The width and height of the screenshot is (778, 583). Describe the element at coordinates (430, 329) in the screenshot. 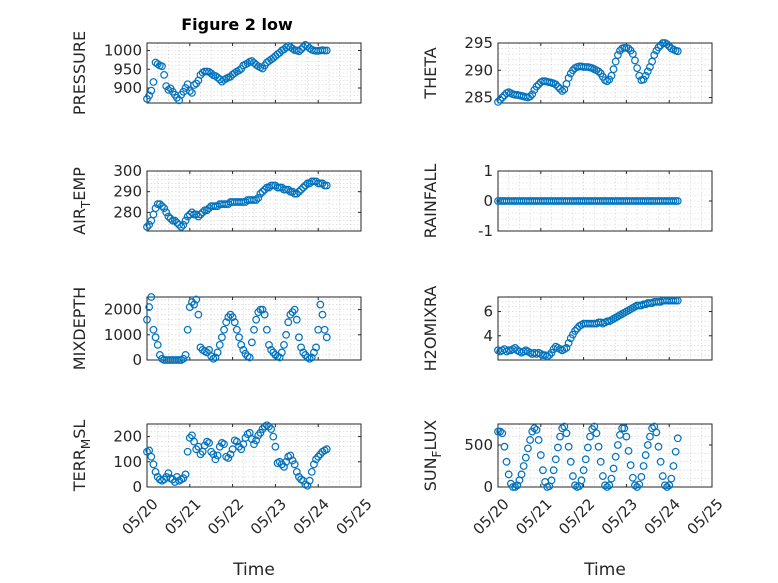

I see `y-axis-label: H2OMIXRA` at that location.